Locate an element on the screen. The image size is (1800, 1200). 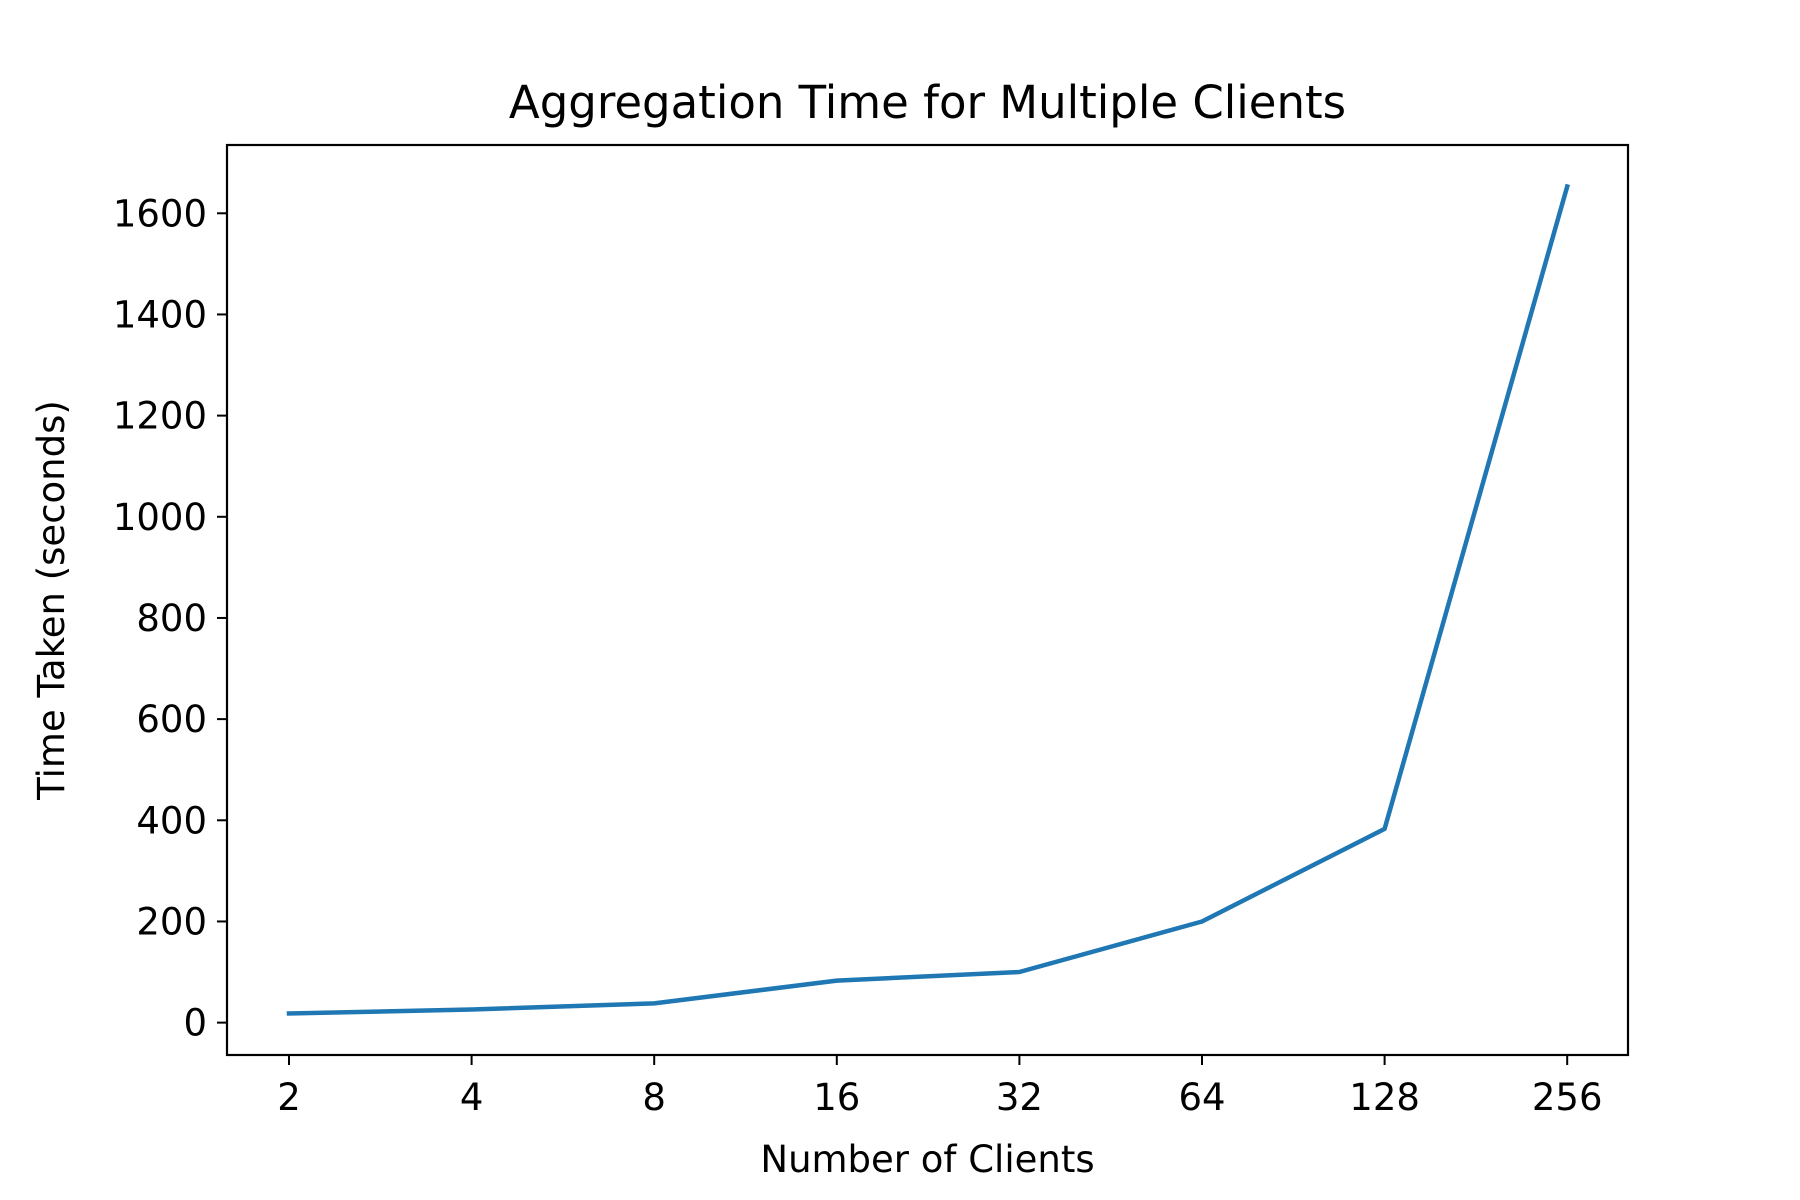
x-tick-label: 256 is located at coordinates (1567, 1097).